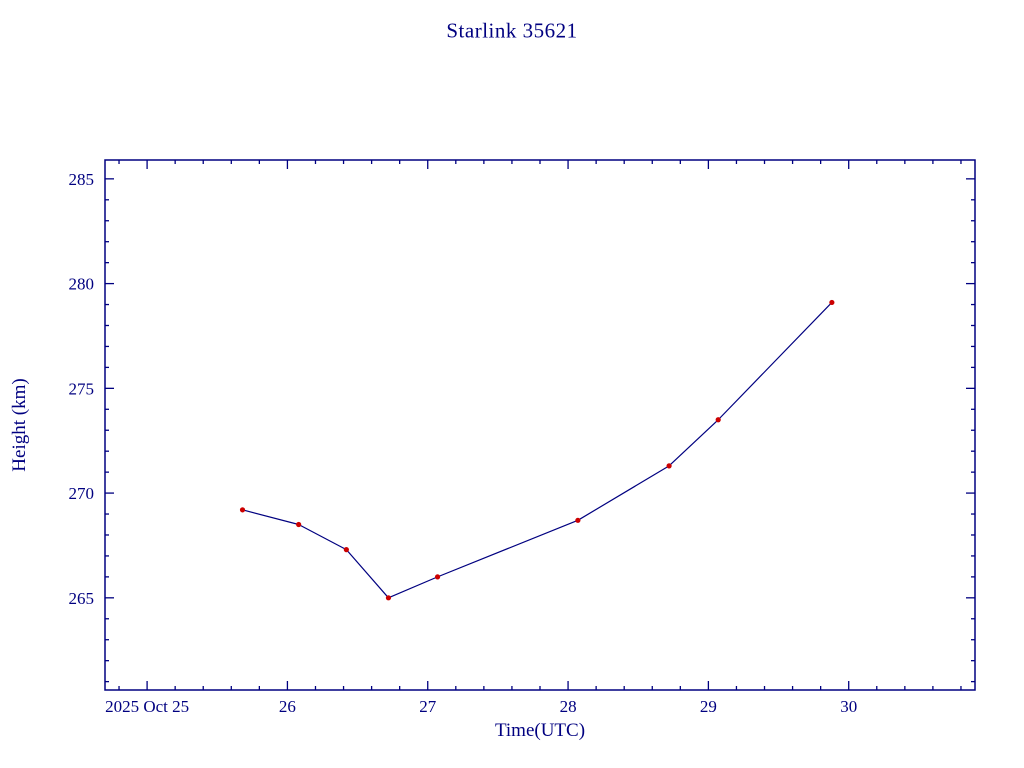 The height and width of the screenshot is (768, 1024). Describe the element at coordinates (540, 730) in the screenshot. I see `x-axis-label: Time(UTC)` at that location.